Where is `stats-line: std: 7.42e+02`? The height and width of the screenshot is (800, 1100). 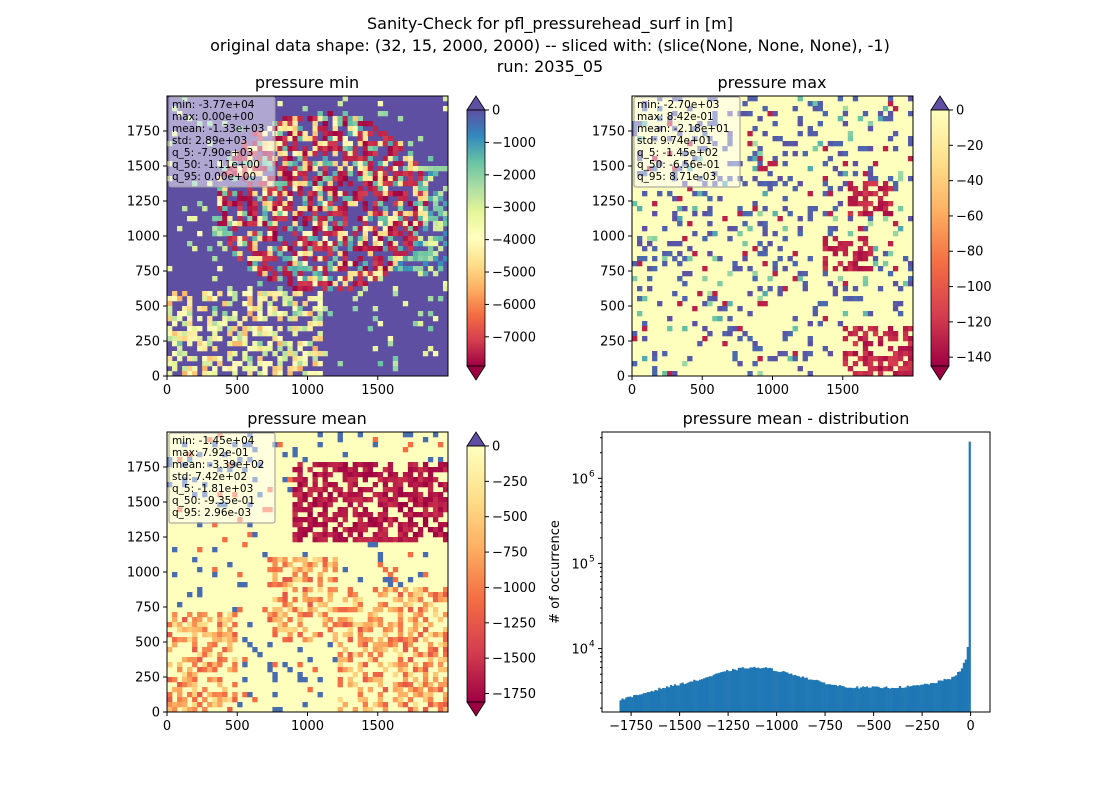 stats-line: std: 7.42e+02 is located at coordinates (209, 477).